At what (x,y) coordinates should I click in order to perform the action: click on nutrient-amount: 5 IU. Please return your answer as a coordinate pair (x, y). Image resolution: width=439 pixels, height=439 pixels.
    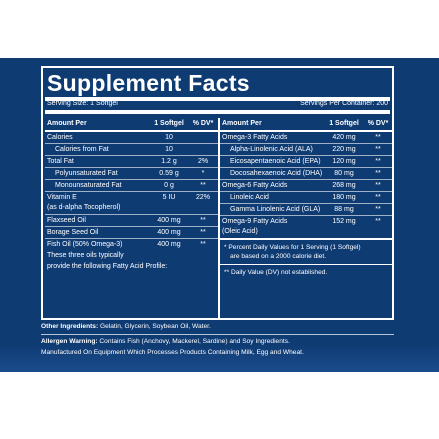
    Looking at the image, I should click on (169, 197).